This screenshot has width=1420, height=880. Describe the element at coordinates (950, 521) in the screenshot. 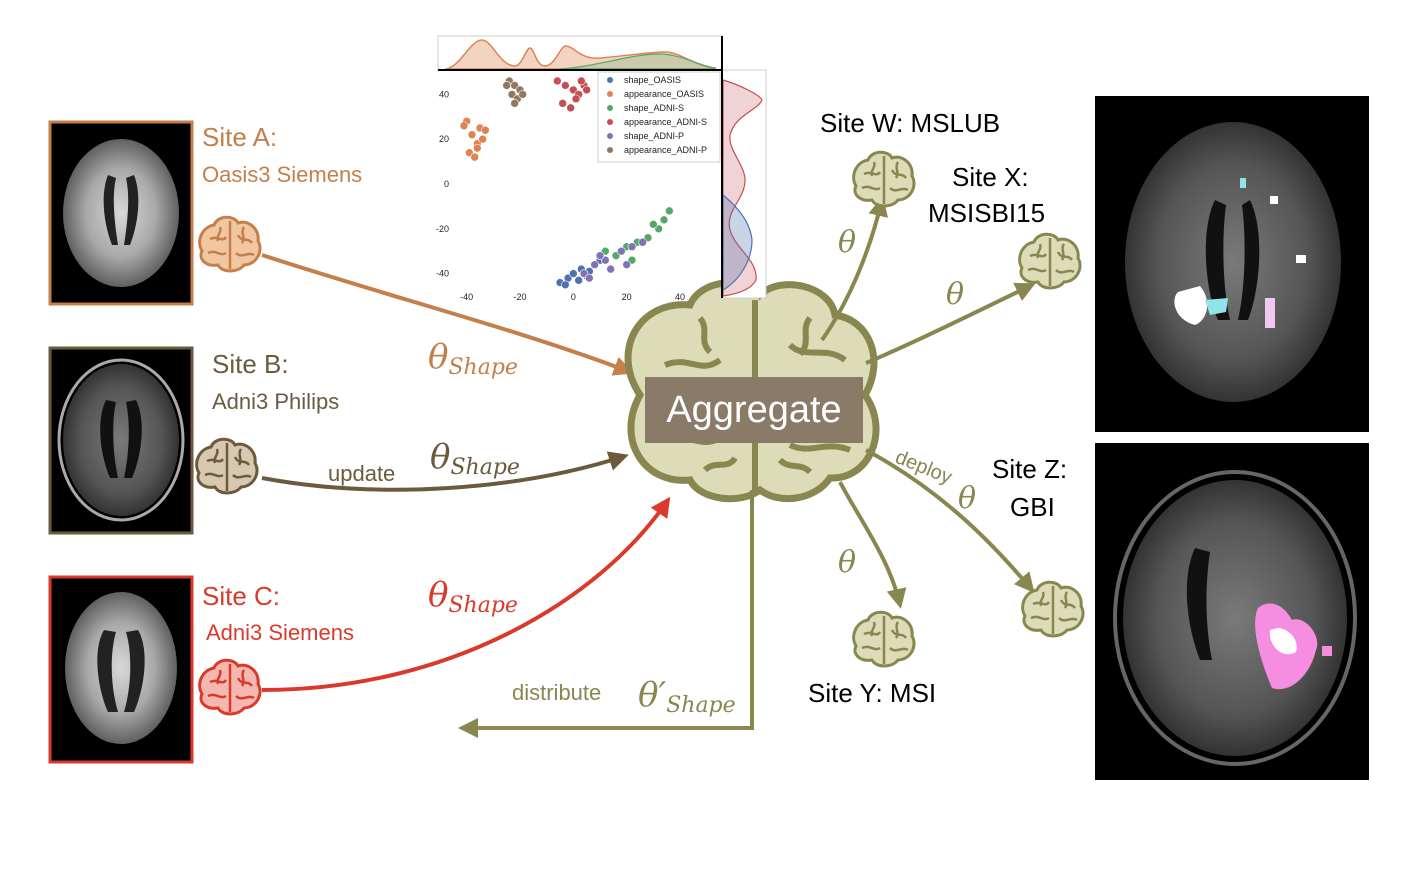

I see `arrow-site-z` at that location.